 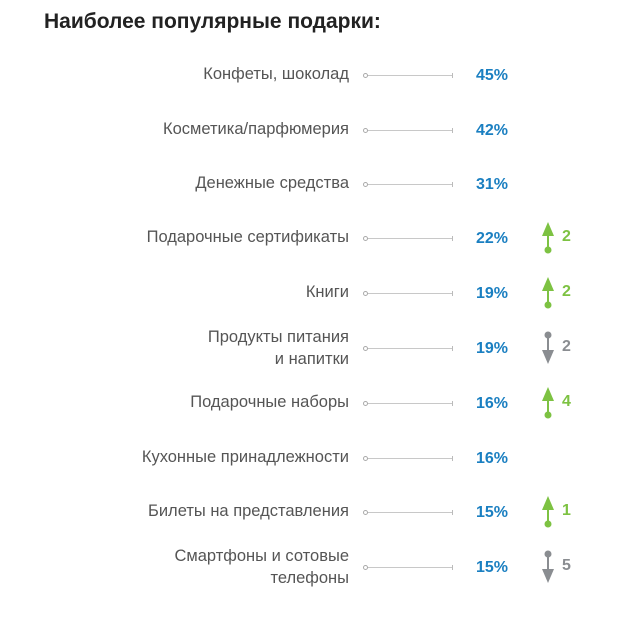 I want to click on chart-title: Наиболее популярные подарки:, so click(x=212, y=21).